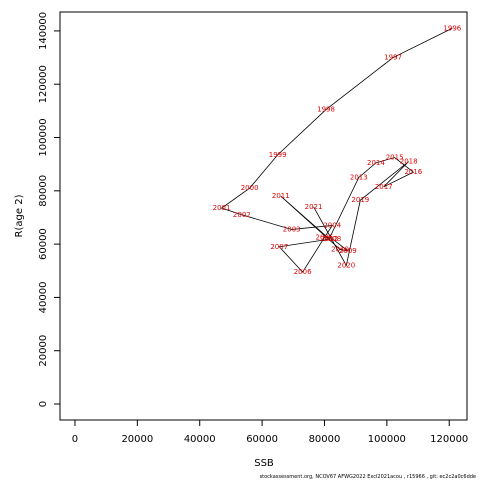  I want to click on y-axis-label: R(age 2), so click(19, 215).